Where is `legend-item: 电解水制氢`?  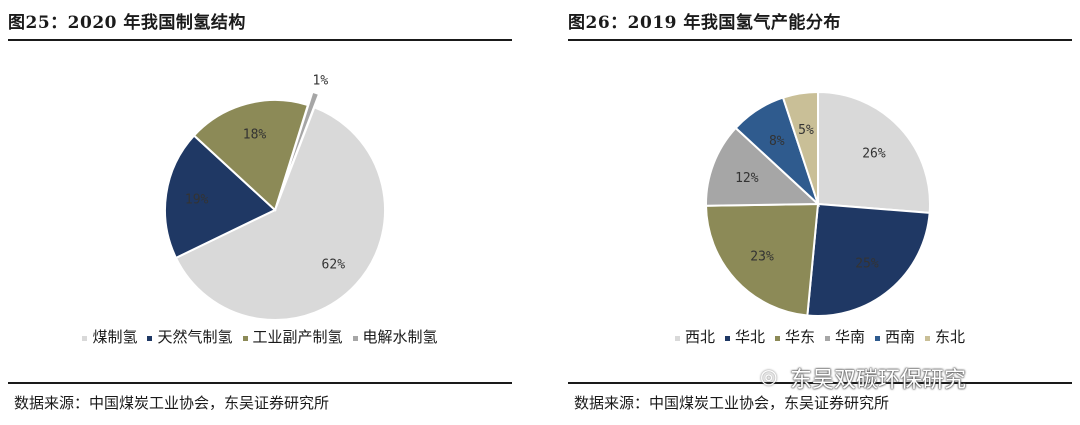
legend-item: 电解水制氢 is located at coordinates (395, 336).